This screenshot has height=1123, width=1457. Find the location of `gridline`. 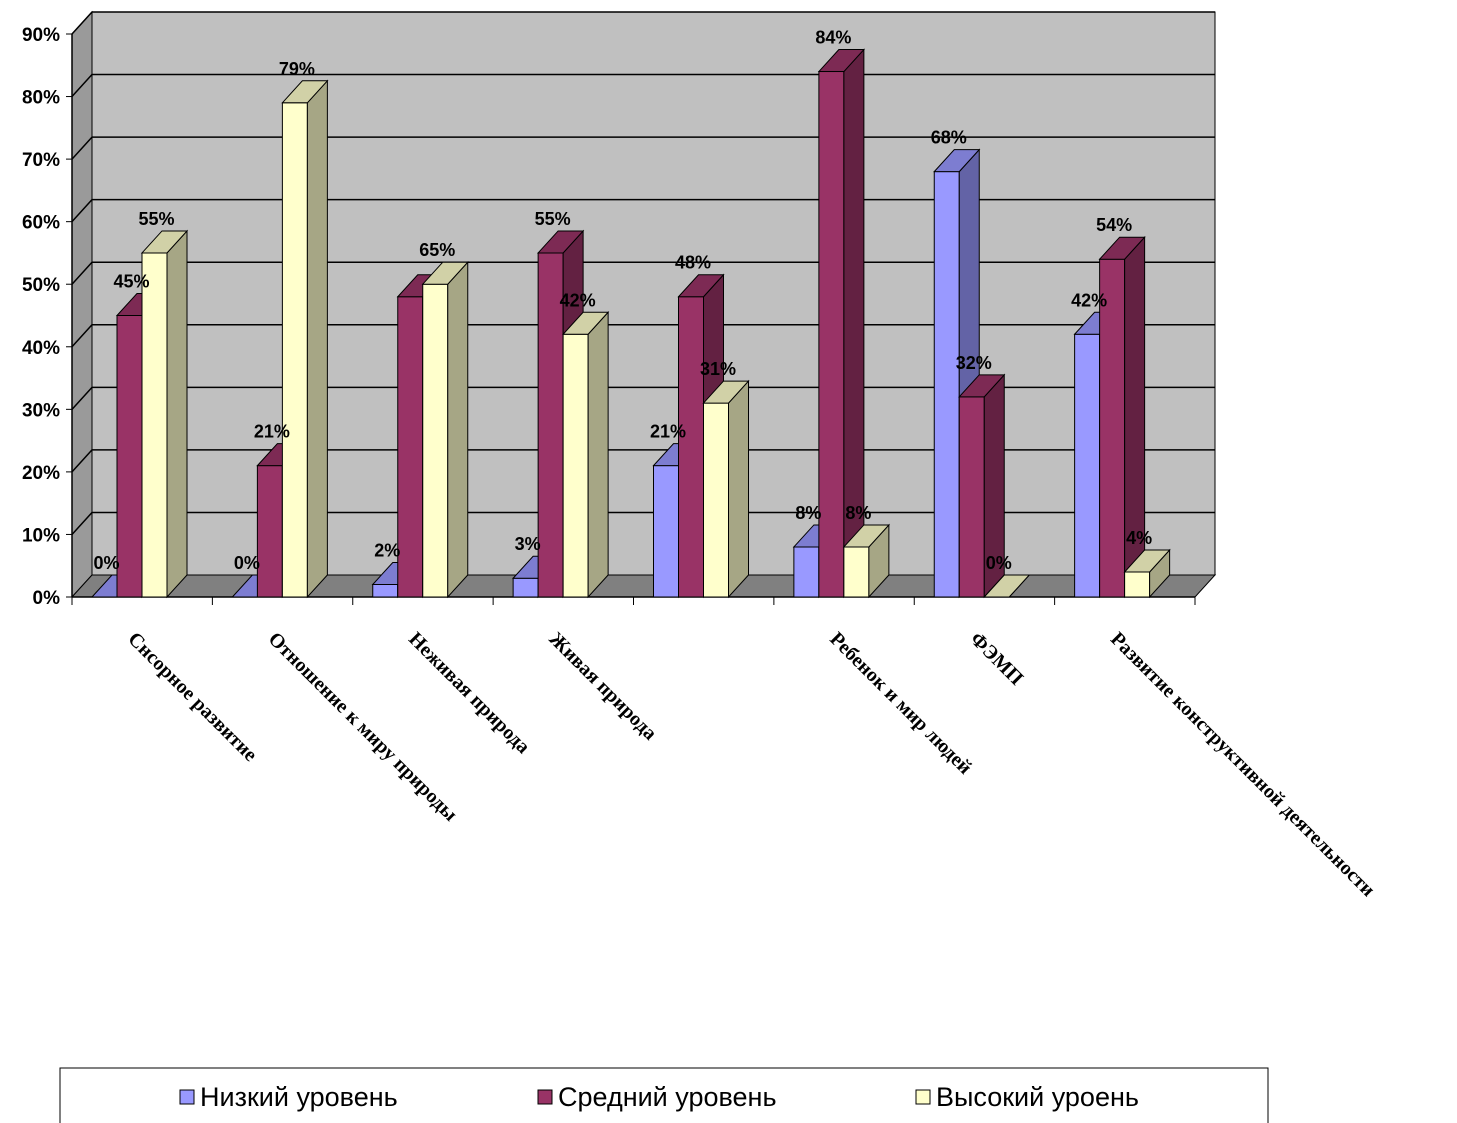

gridline is located at coordinates (643, 23).